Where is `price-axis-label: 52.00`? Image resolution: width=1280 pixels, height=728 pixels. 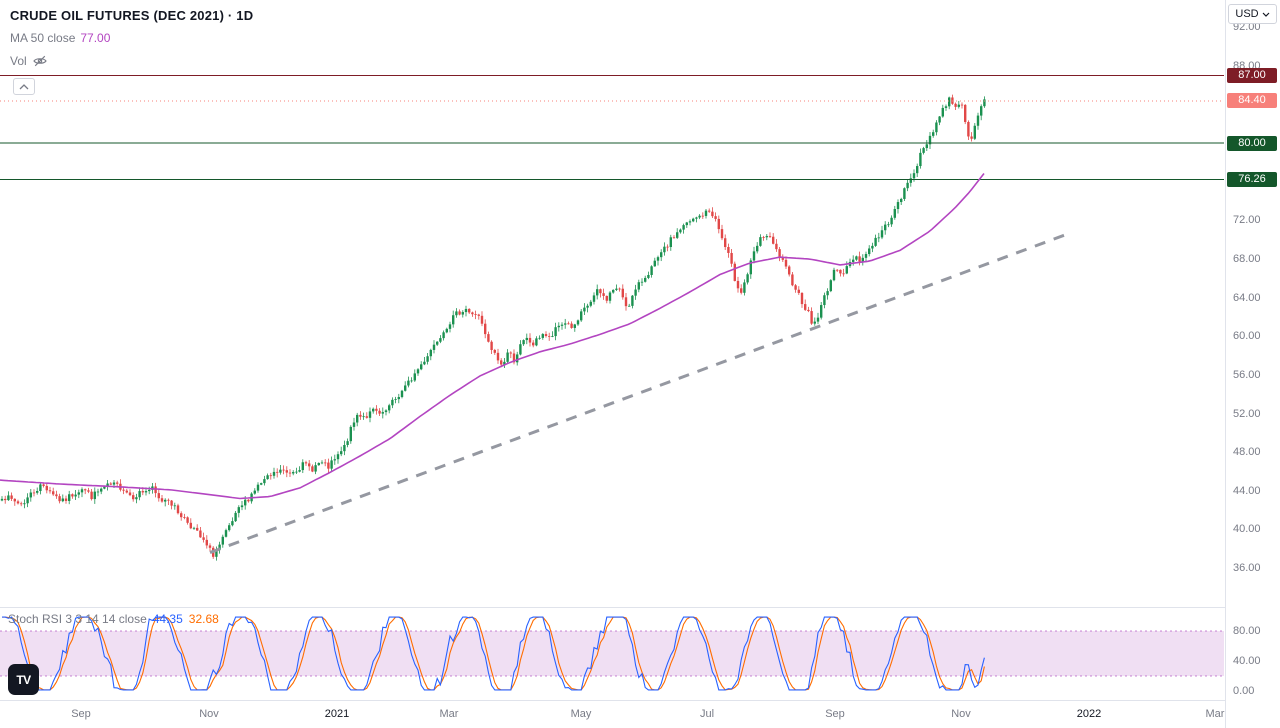 price-axis-label: 52.00 is located at coordinates (1247, 413).